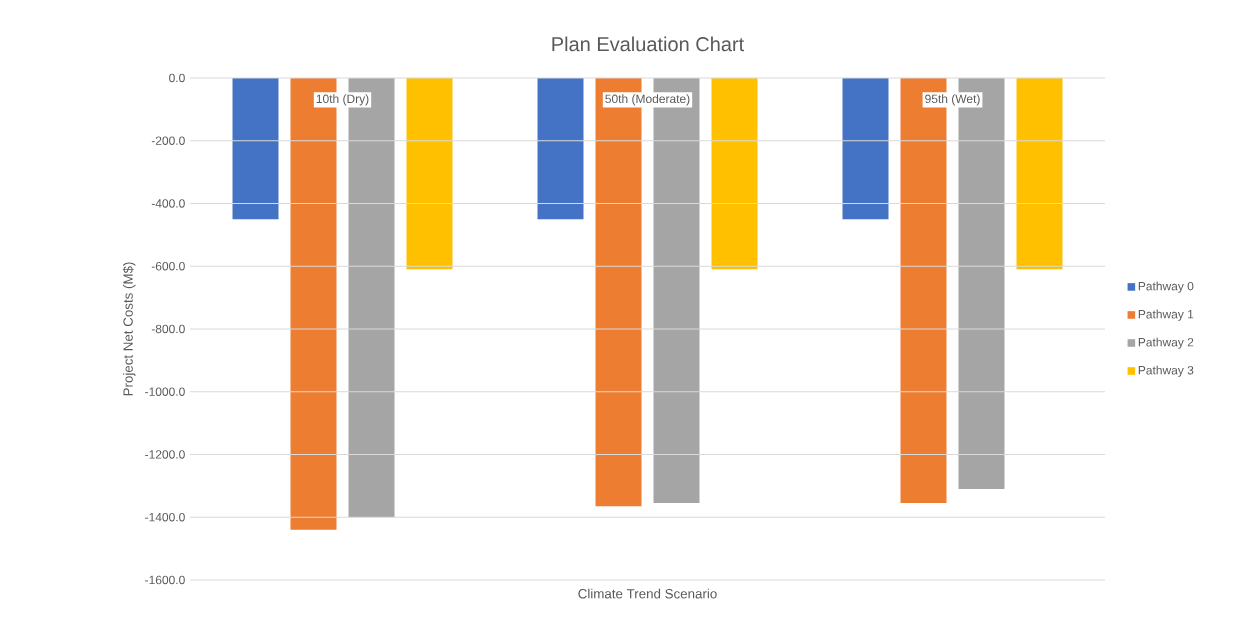 Image resolution: width=1253 pixels, height=630 pixels. I want to click on y-tick-label: -200.0, so click(168, 140).